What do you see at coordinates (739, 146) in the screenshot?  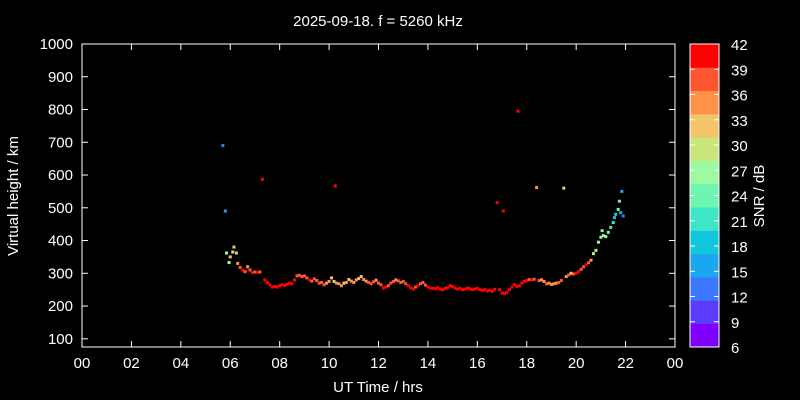 I see `colorbar-tick-label: 30` at bounding box center [739, 146].